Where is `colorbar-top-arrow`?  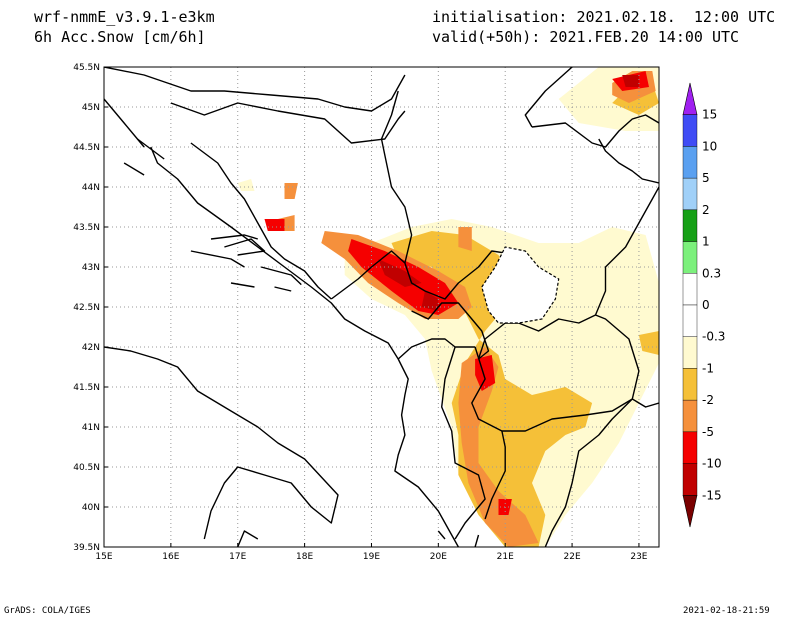
colorbar-top-arrow is located at coordinates (690, 99).